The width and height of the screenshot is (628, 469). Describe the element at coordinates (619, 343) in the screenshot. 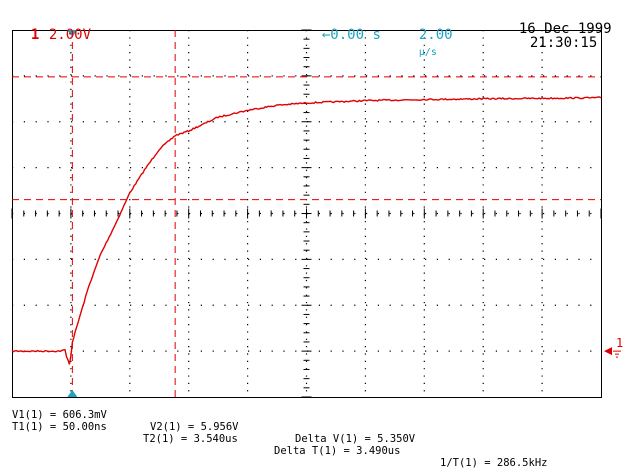

I see `ground-marker-label: 1` at that location.